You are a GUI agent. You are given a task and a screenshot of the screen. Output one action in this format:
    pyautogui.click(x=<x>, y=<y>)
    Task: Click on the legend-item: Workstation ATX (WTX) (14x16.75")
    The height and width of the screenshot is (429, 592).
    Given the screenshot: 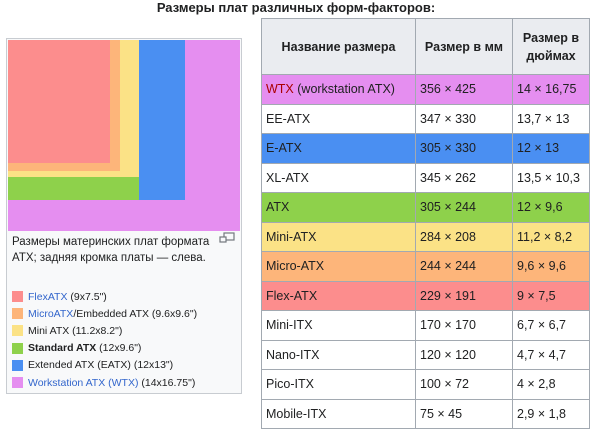 What is the action you would take?
    pyautogui.click(x=127, y=382)
    